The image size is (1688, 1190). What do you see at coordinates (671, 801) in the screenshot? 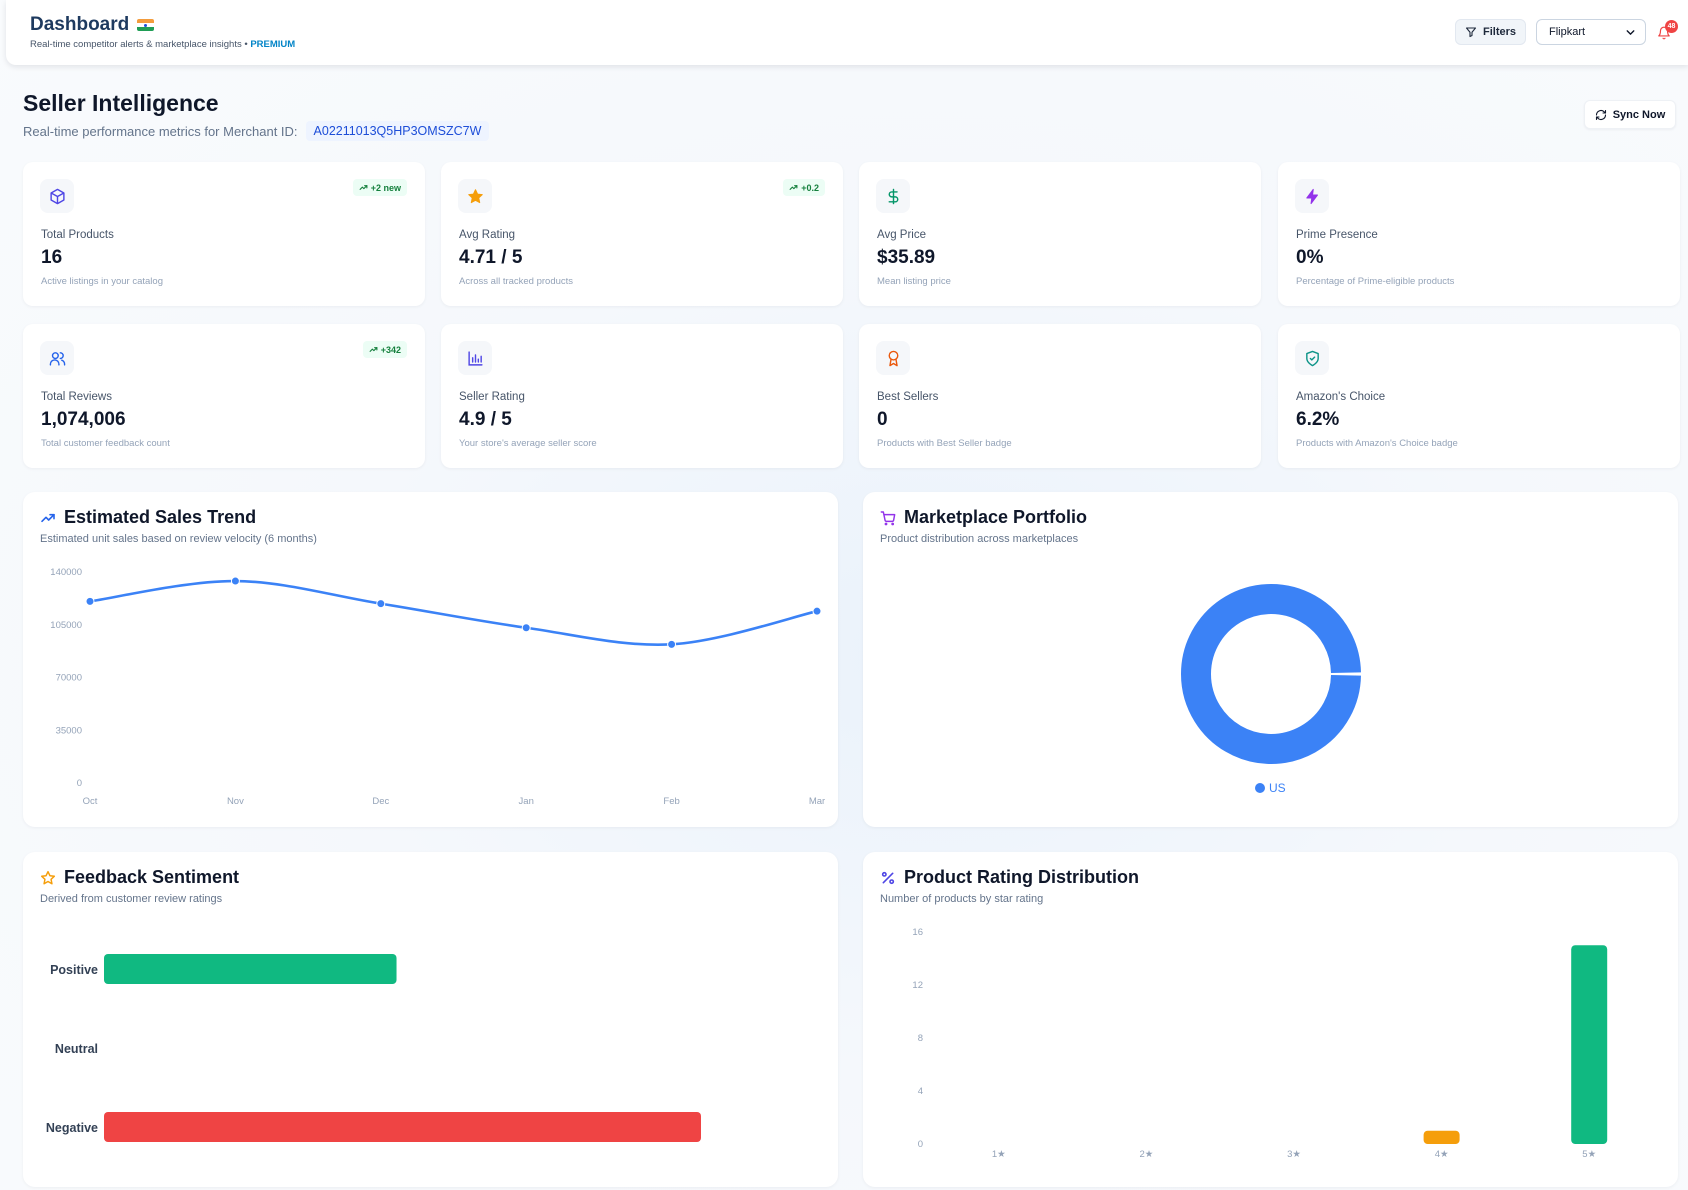
I see `x-tick-label: Feb` at bounding box center [671, 801].